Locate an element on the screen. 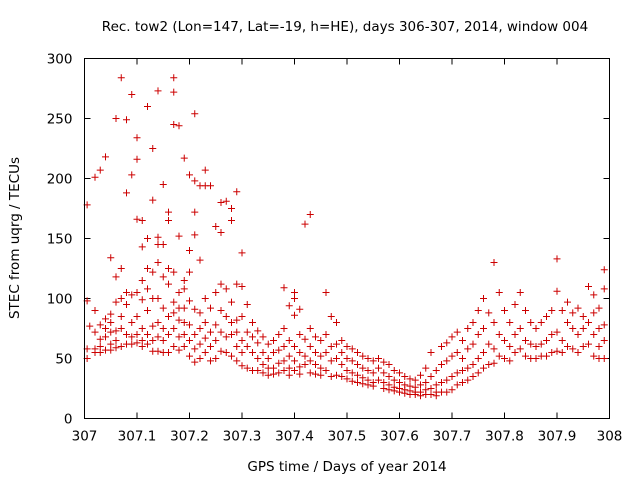 This screenshot has width=640, height=480. x-tick-label: 307.6 is located at coordinates (399, 437).